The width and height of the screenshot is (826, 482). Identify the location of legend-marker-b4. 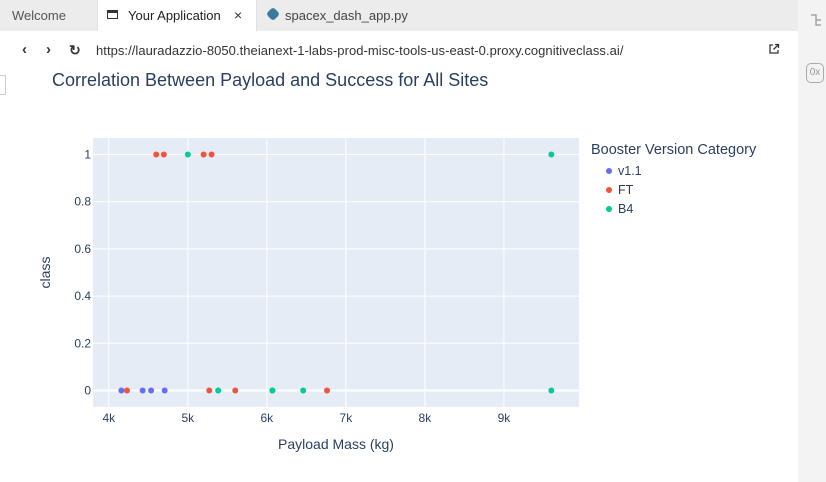
(609, 209).